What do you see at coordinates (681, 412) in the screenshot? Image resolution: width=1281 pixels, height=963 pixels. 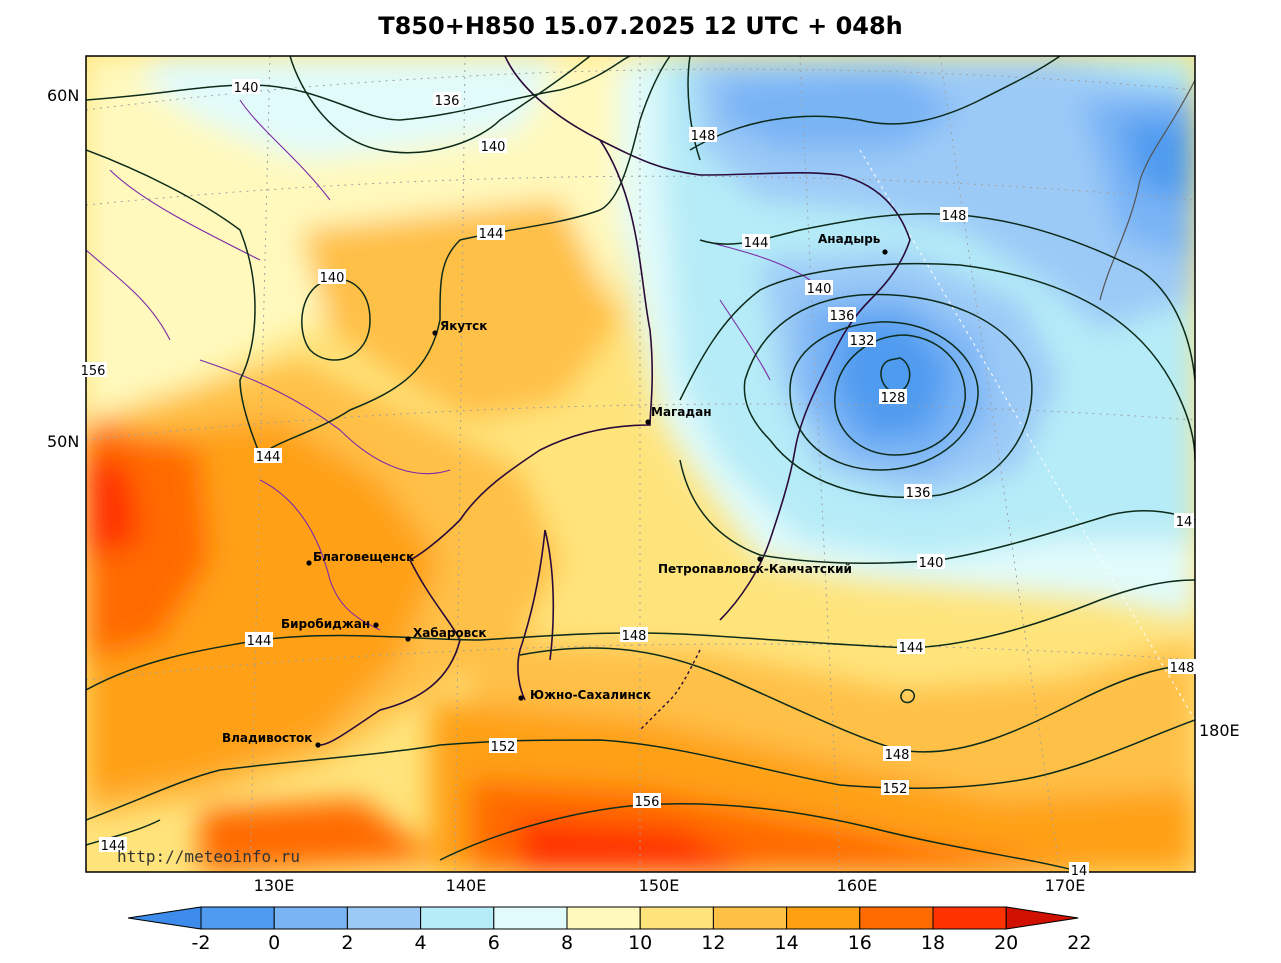 I see `city-label: Магадан` at bounding box center [681, 412].